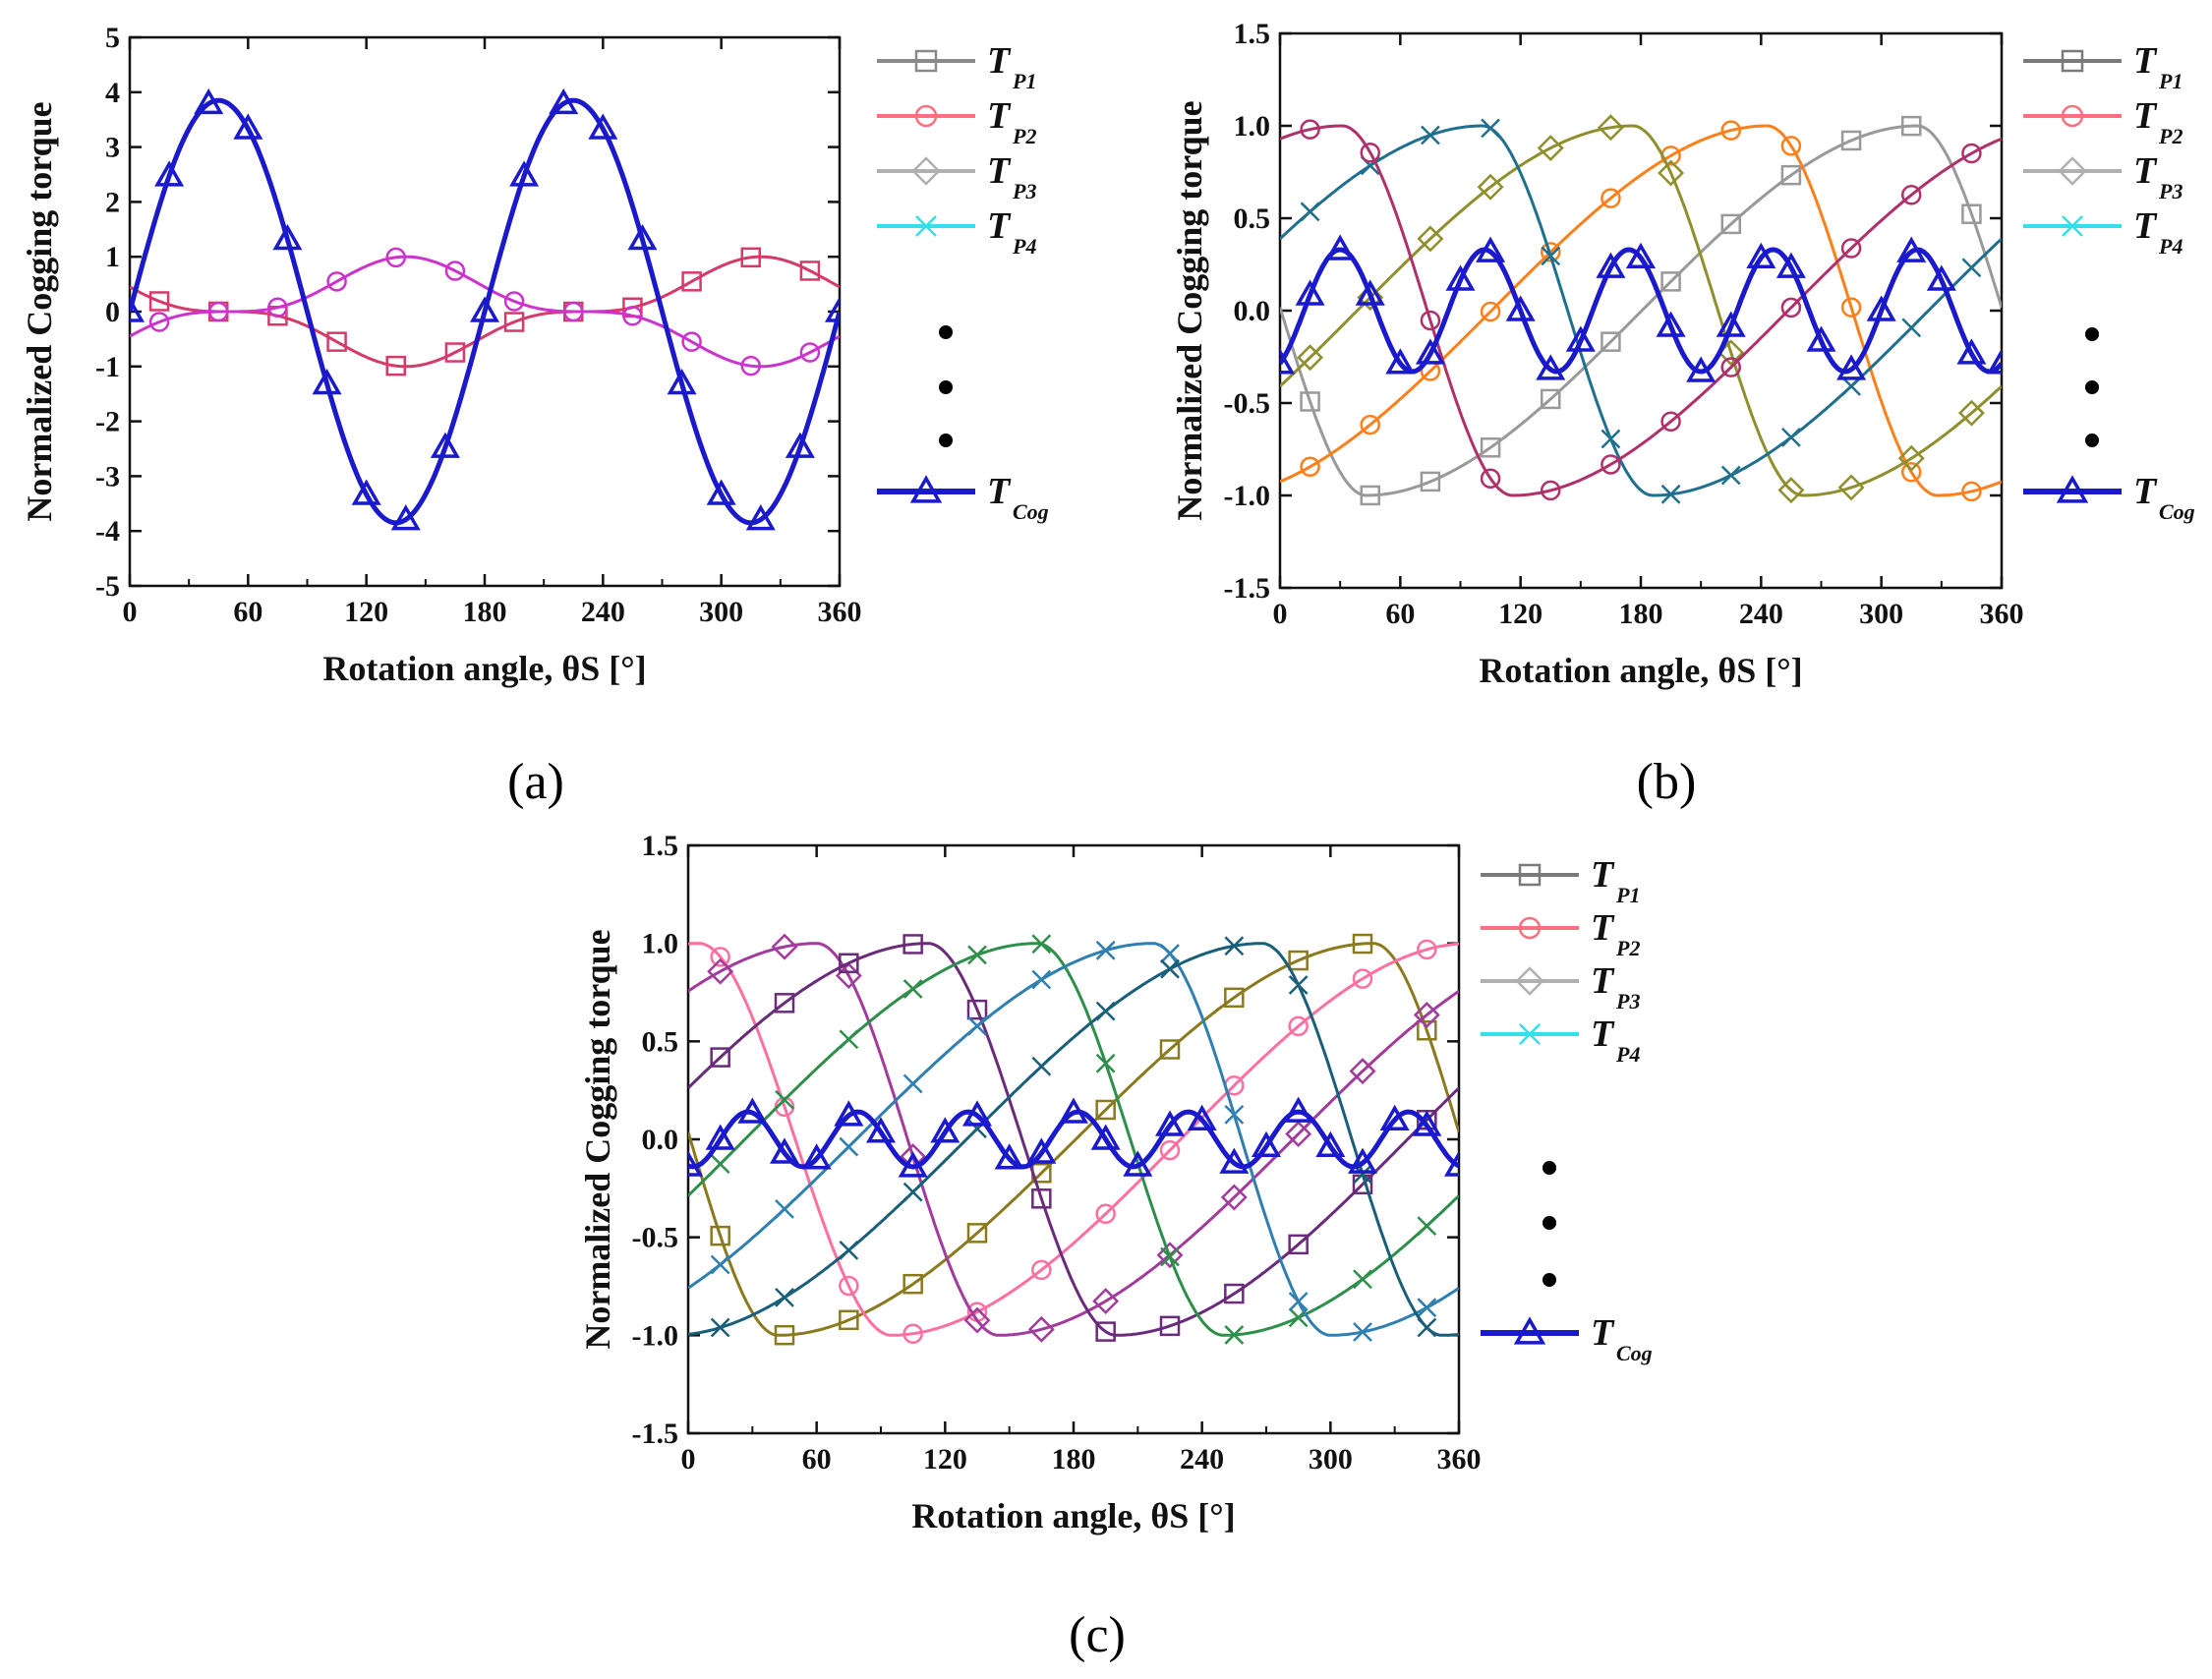 The width and height of the screenshot is (2212, 1679). I want to click on marker-tp6, so click(1235, 1114).